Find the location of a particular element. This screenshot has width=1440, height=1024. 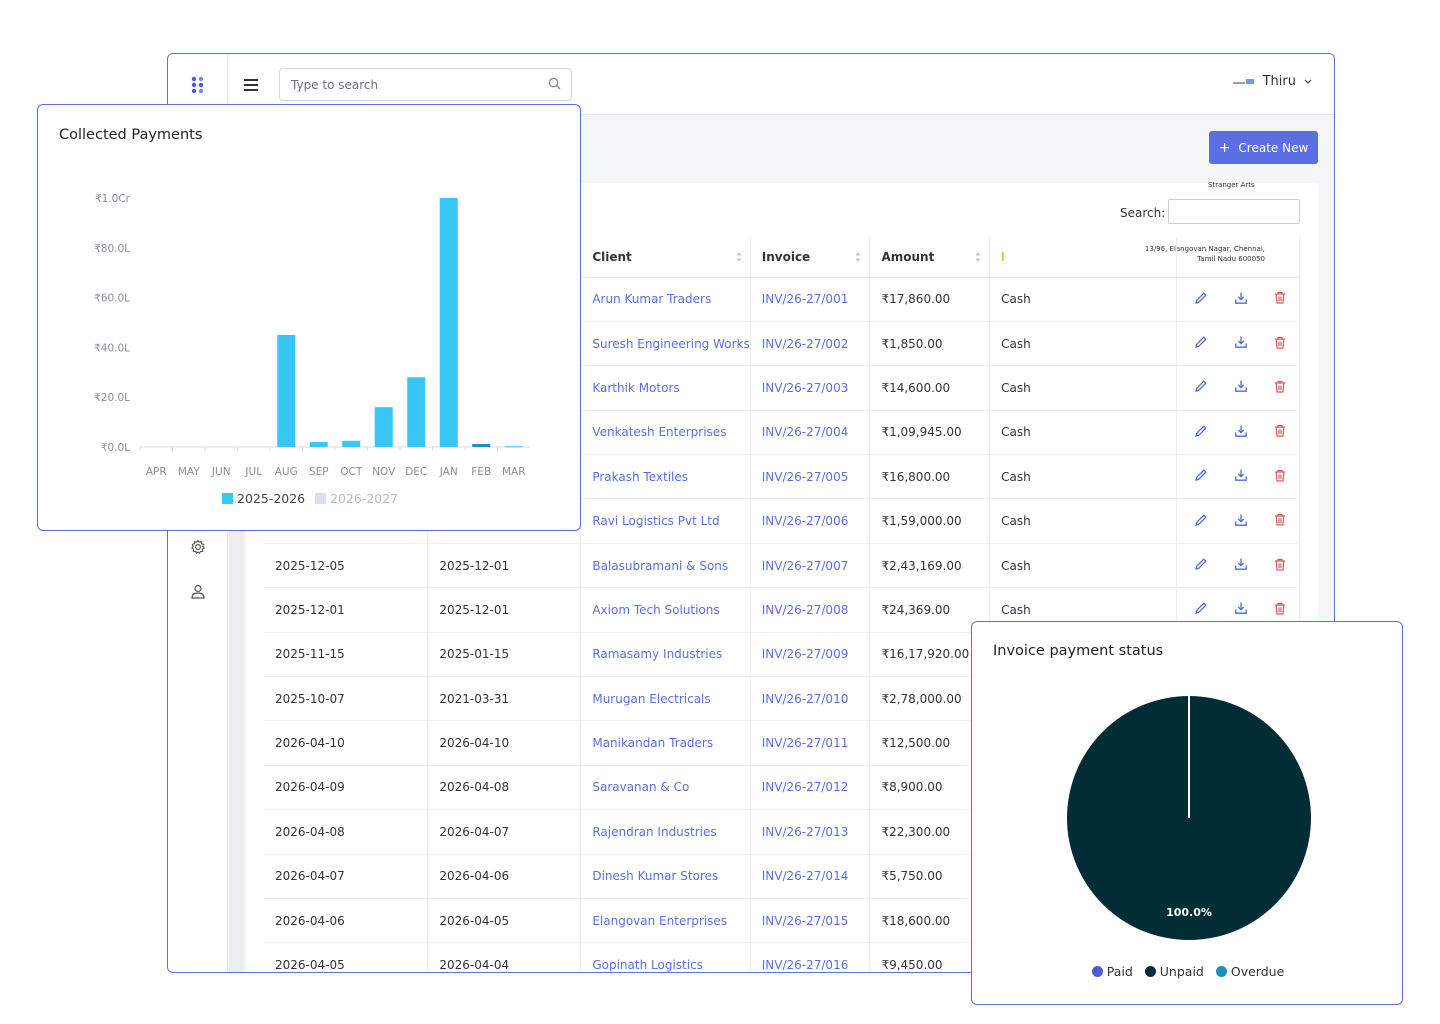

company-logo-icon is located at coordinates (1243, 82).